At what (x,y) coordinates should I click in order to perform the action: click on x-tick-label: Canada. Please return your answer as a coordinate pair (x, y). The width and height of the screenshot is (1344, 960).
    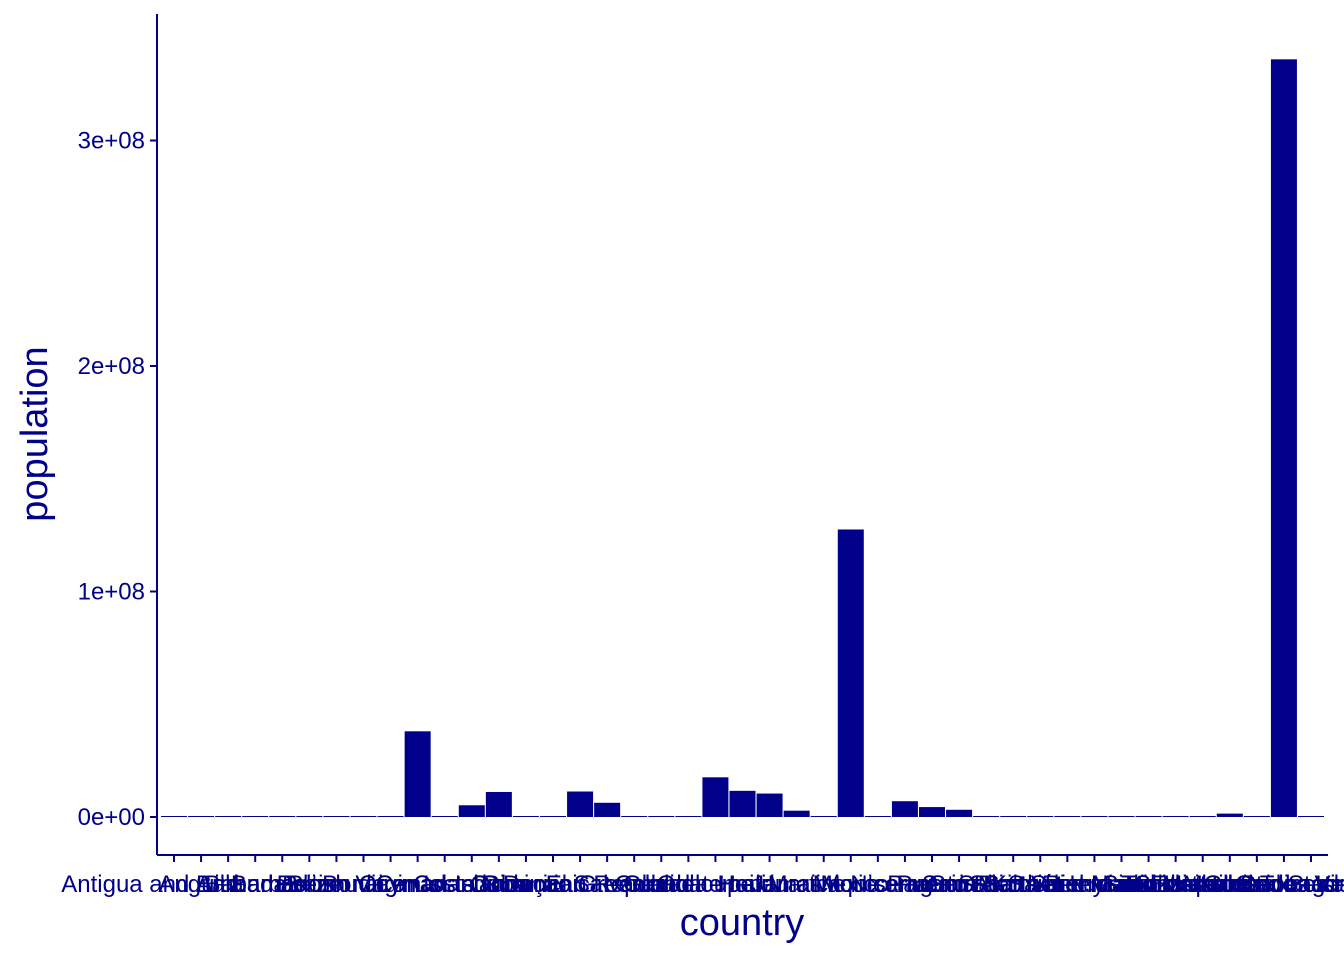
    Looking at the image, I should click on (418, 884).